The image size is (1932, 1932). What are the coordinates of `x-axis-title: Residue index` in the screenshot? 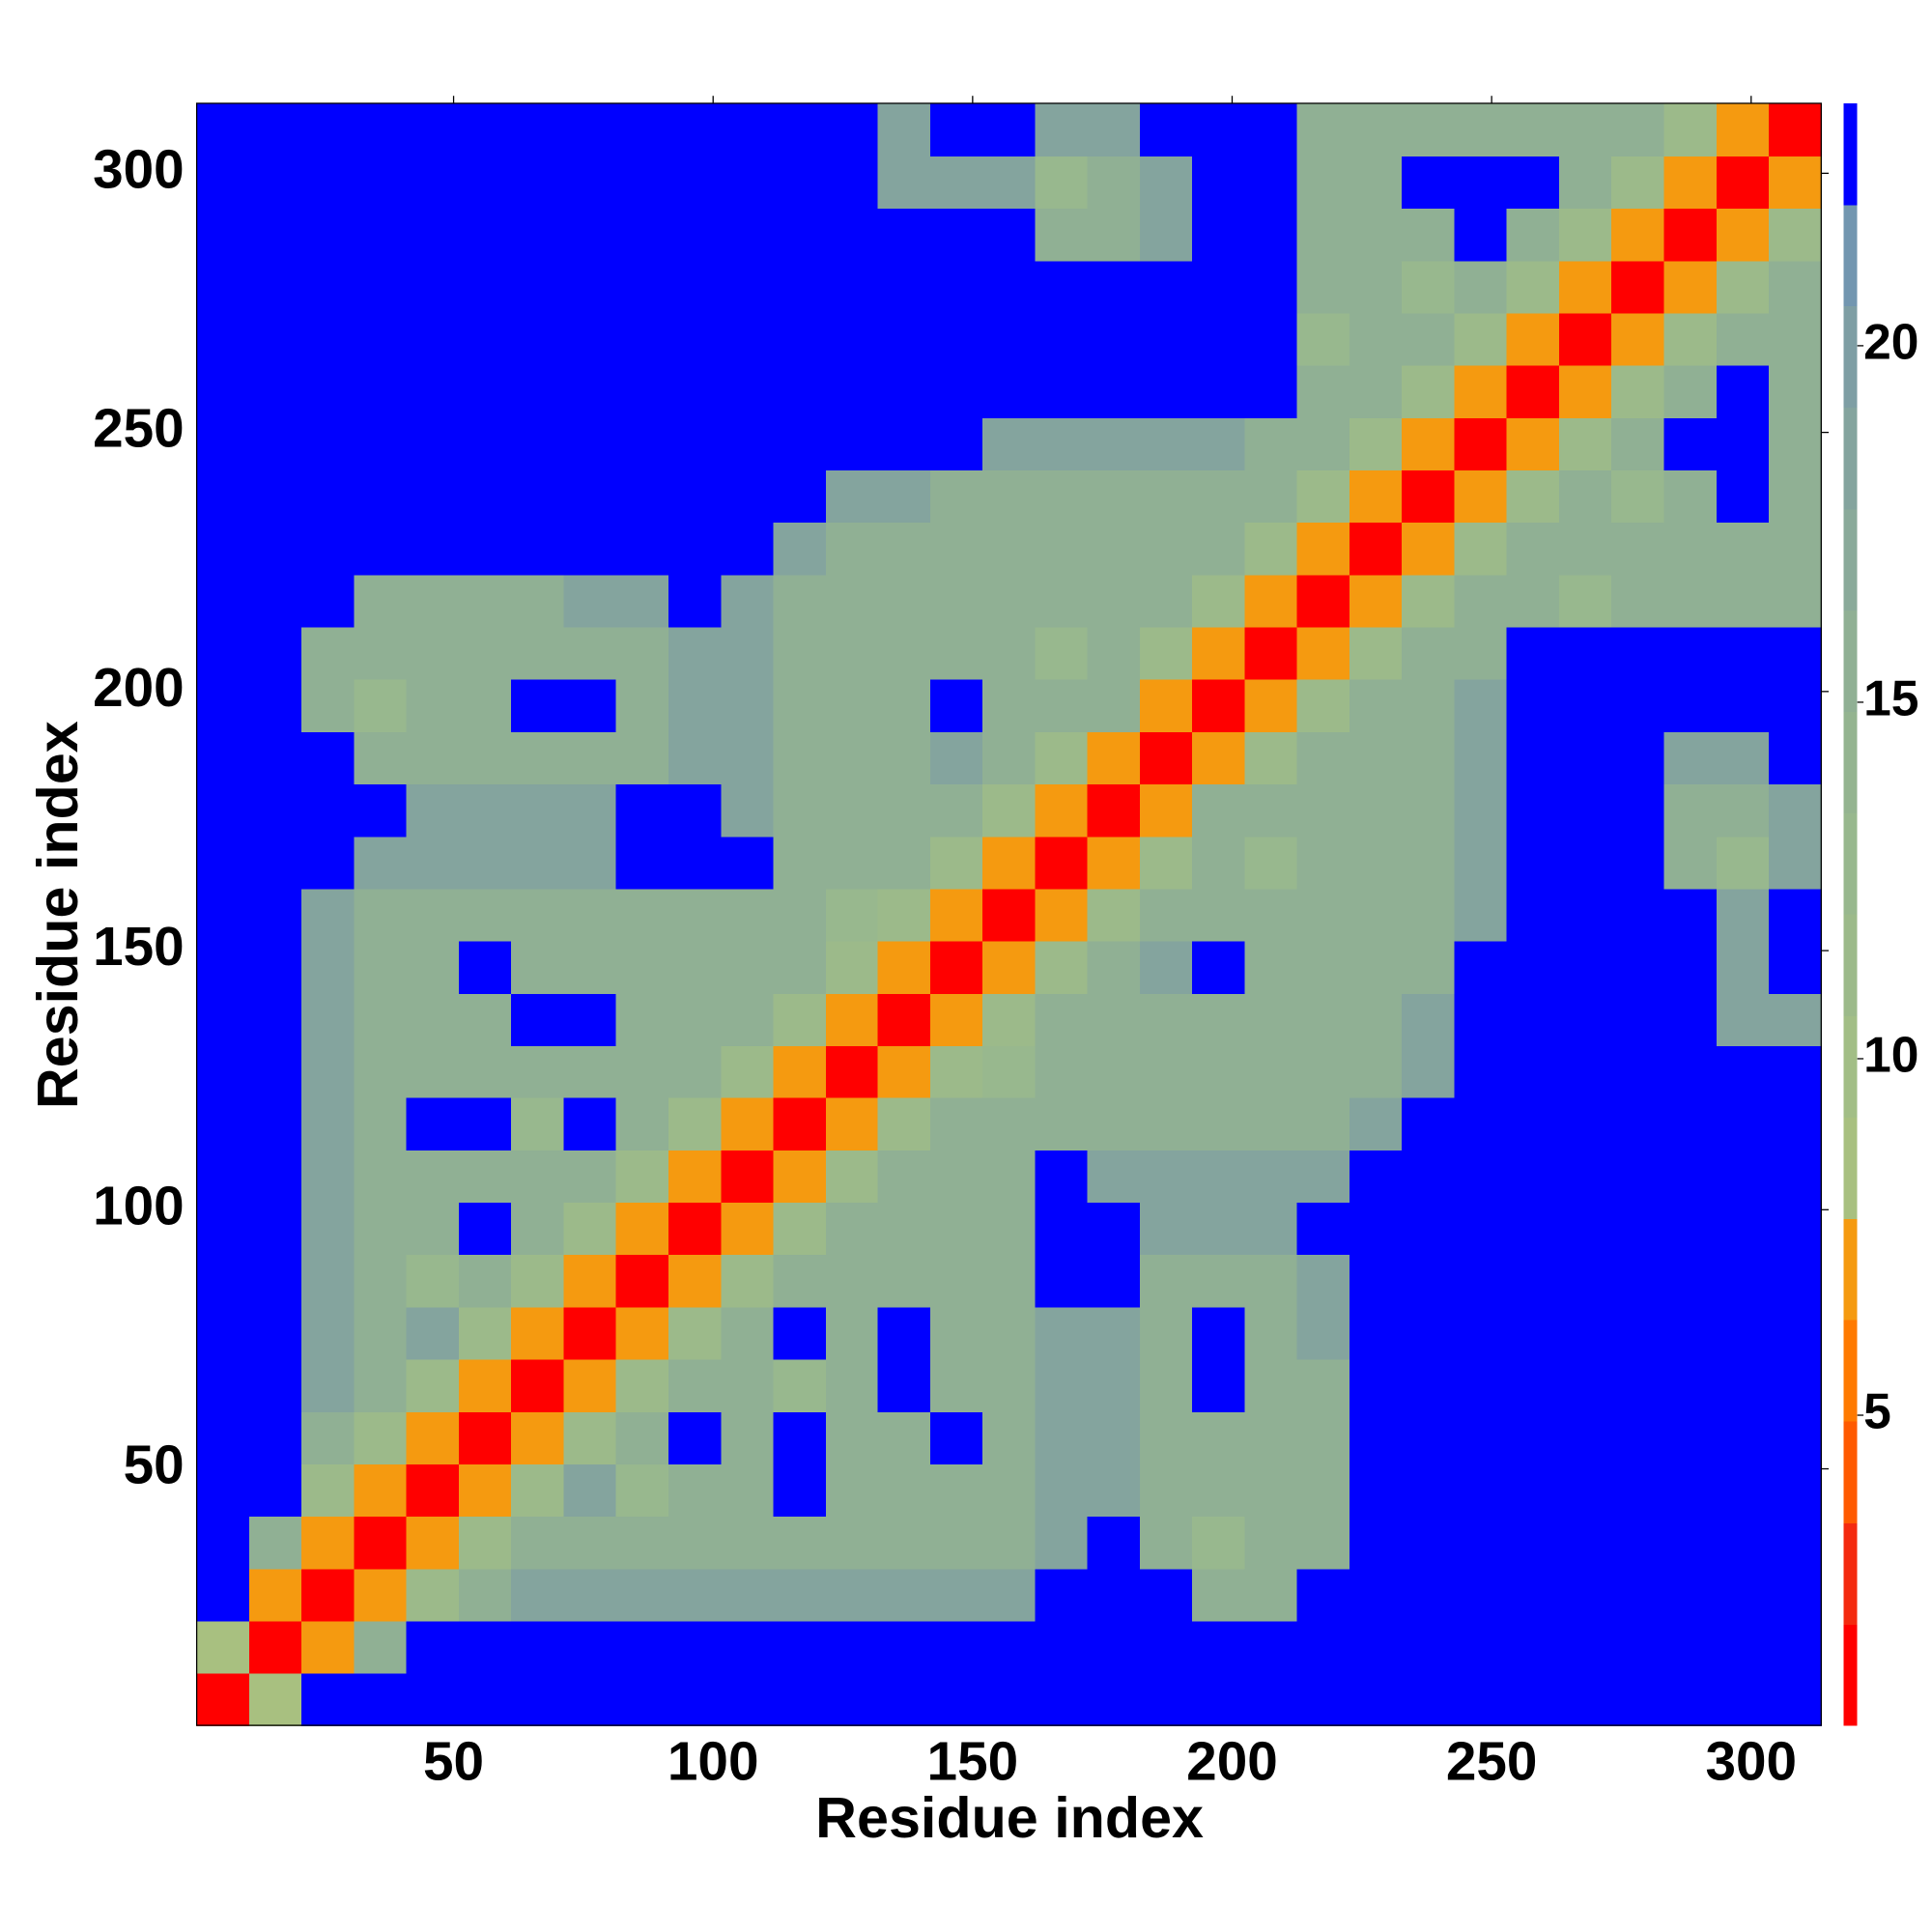 It's located at (1009, 1817).